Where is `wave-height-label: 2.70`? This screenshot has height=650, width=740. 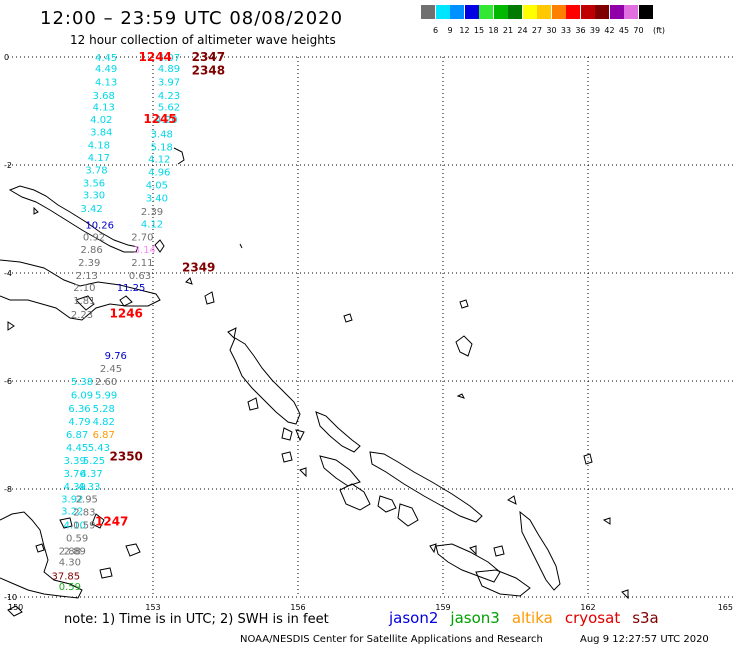 wave-height-label: 2.70 is located at coordinates (142, 237).